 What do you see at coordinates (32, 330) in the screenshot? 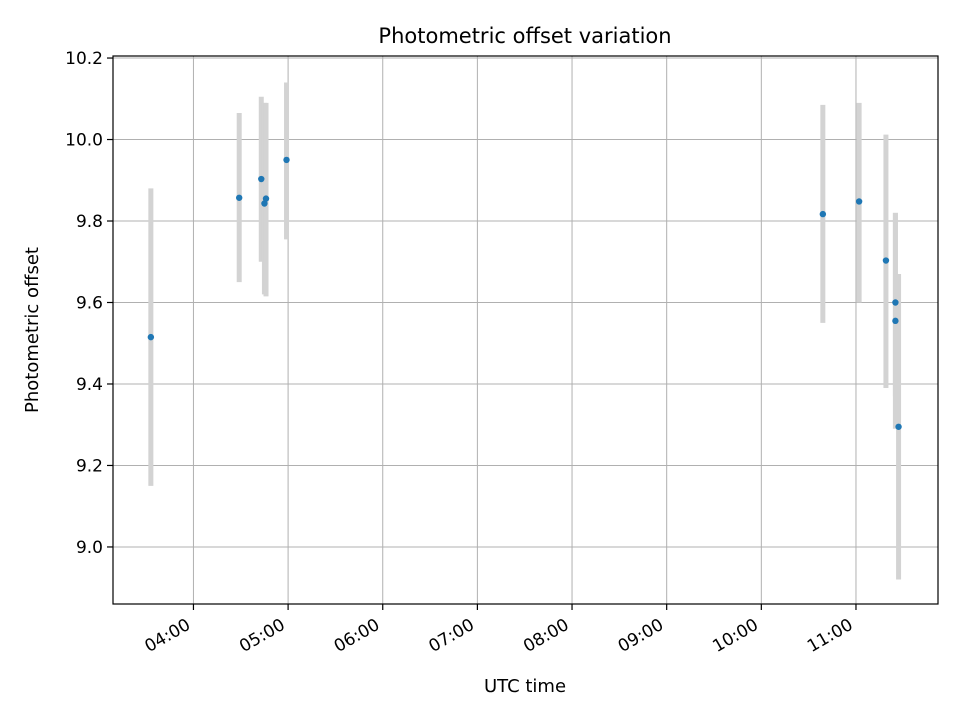
I see `y-axis-label: Photometric offset` at bounding box center [32, 330].